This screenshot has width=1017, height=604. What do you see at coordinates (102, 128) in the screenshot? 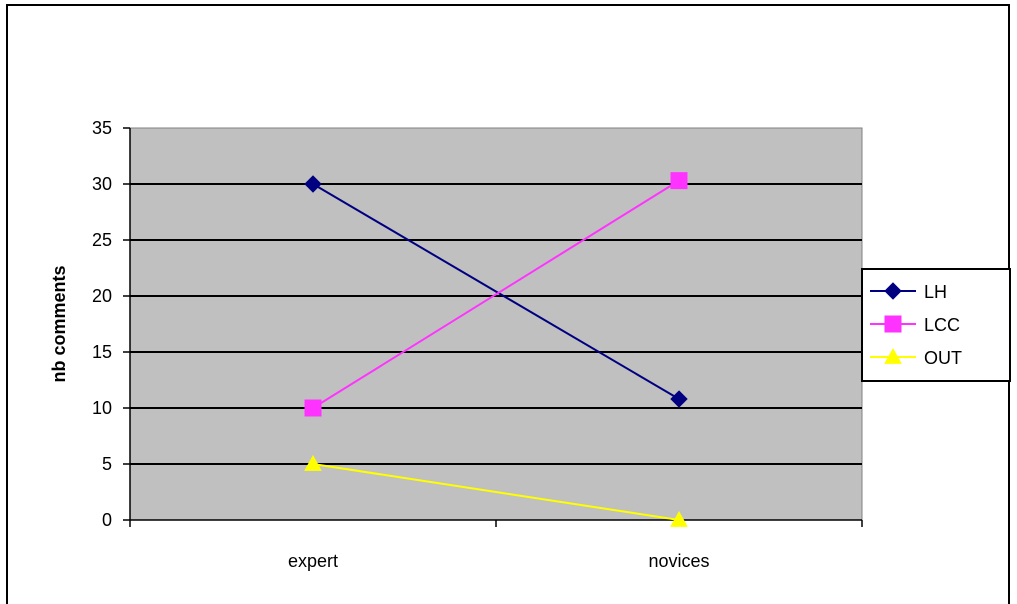
I see `y-tick-label: 35` at bounding box center [102, 128].